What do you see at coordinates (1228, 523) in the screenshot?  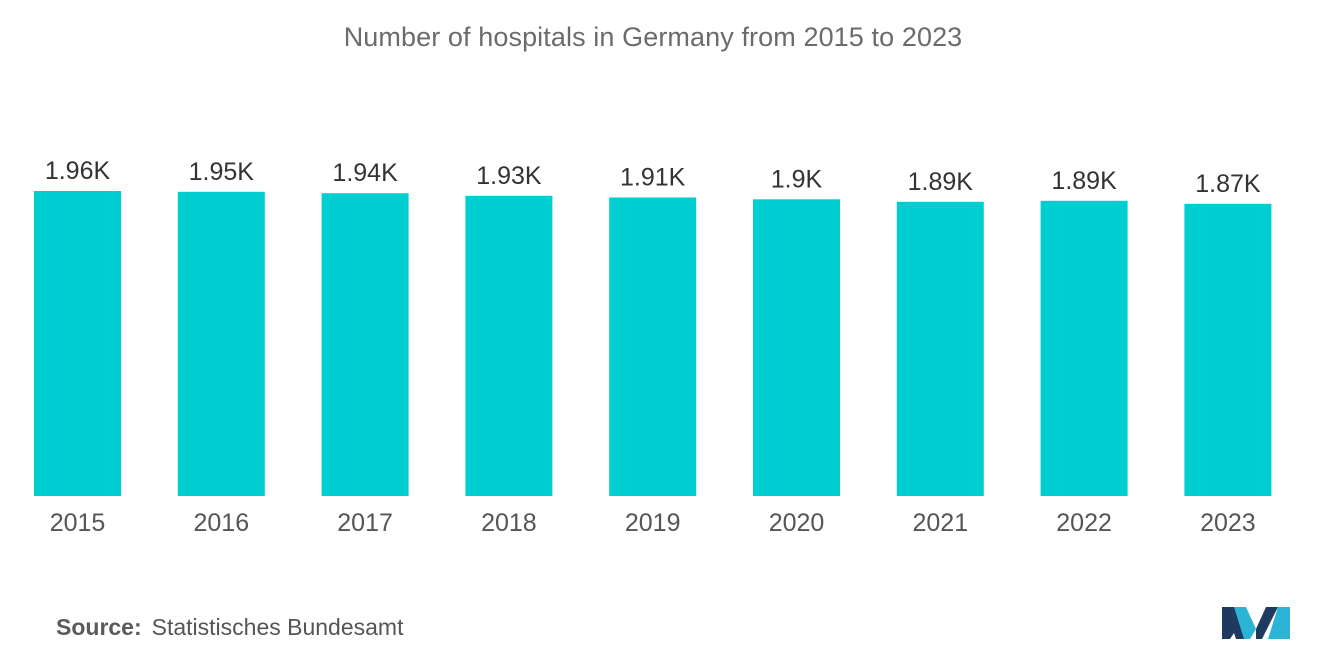 I see `x-tick-label-2023: 2023` at bounding box center [1228, 523].